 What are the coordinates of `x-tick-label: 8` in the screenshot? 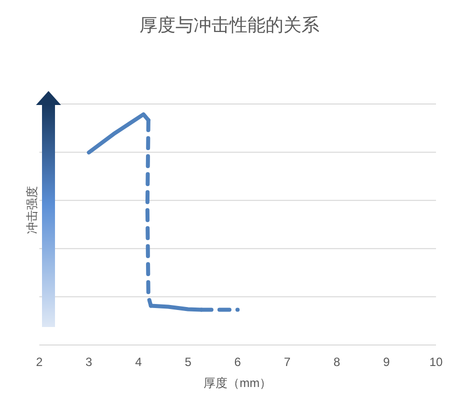 It's located at (336, 362).